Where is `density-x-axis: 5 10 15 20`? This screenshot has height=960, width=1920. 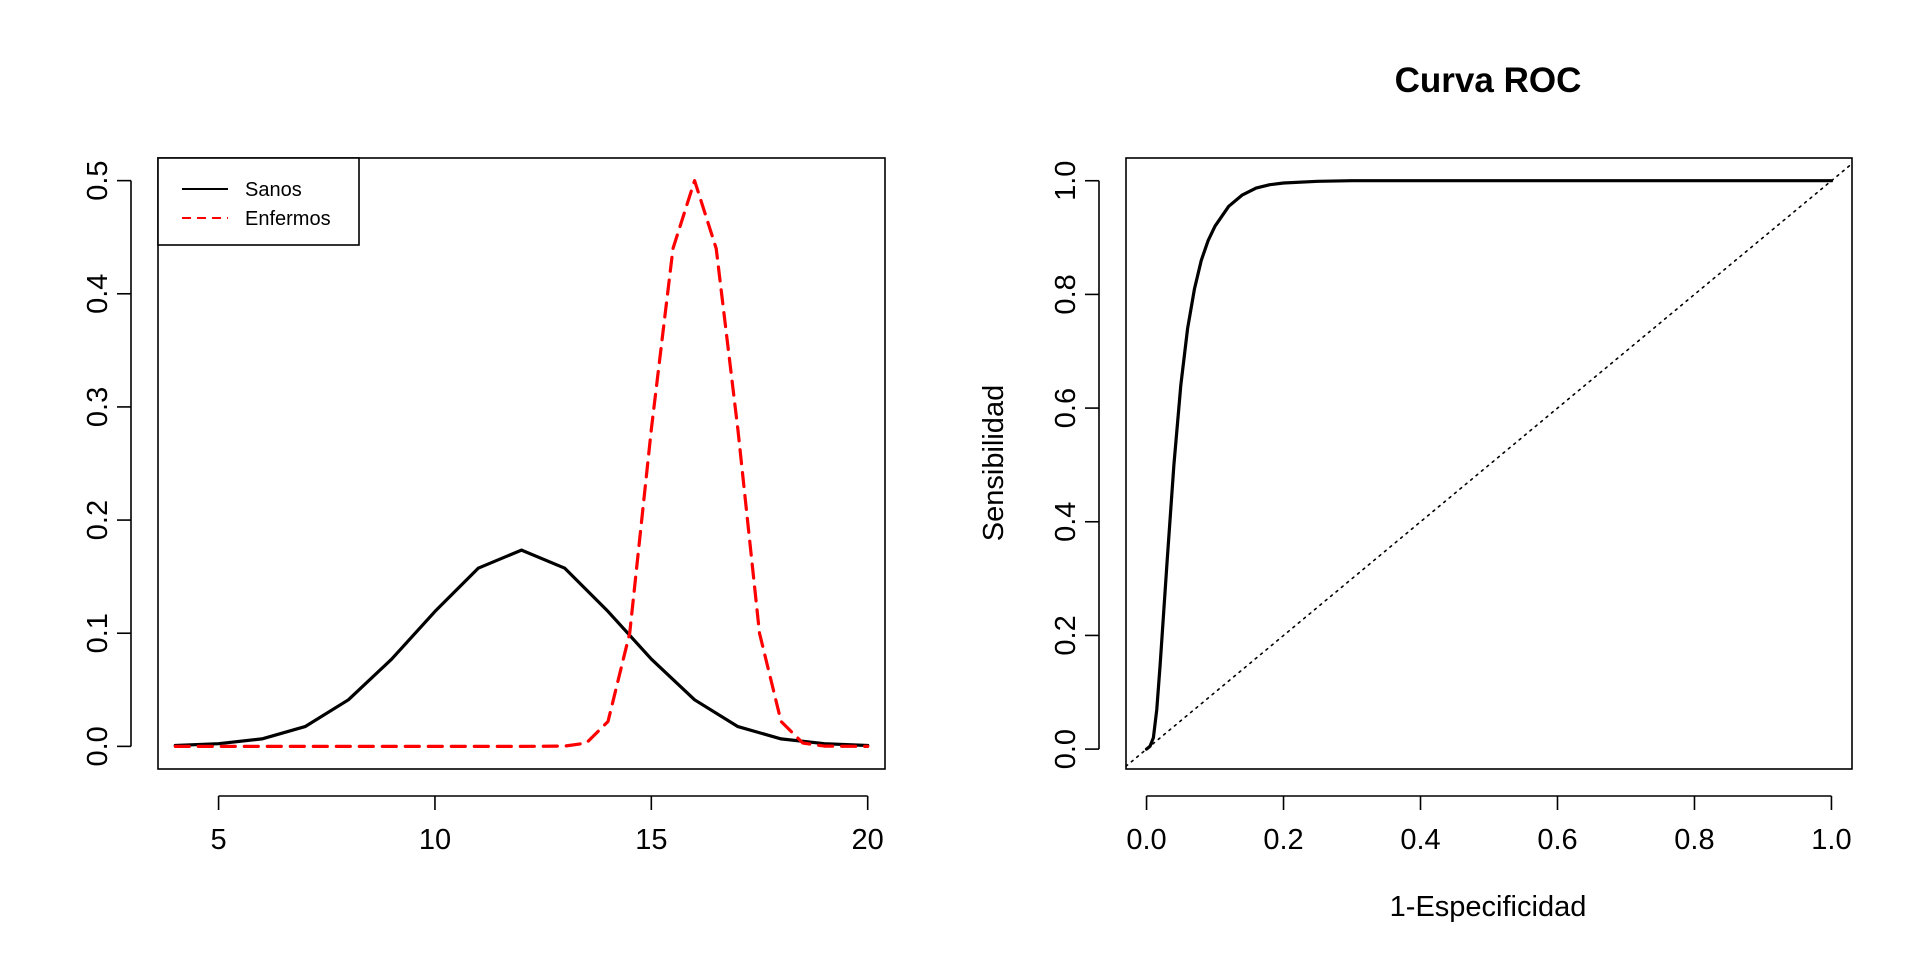
density-x-axis: 5 10 15 20 is located at coordinates (547, 825).